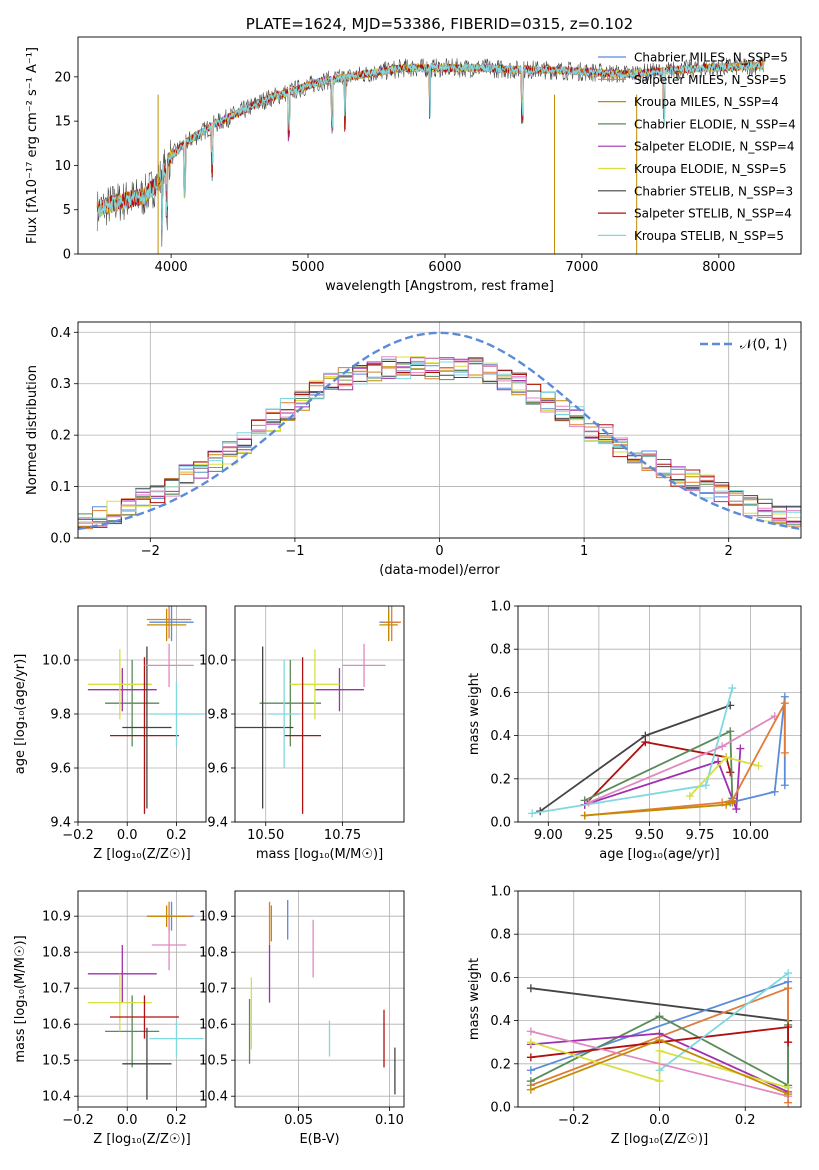 The height and width of the screenshot is (1170, 819). What do you see at coordinates (500, 935) in the screenshot?
I see `y-tick-label: 0.8` at bounding box center [500, 935].